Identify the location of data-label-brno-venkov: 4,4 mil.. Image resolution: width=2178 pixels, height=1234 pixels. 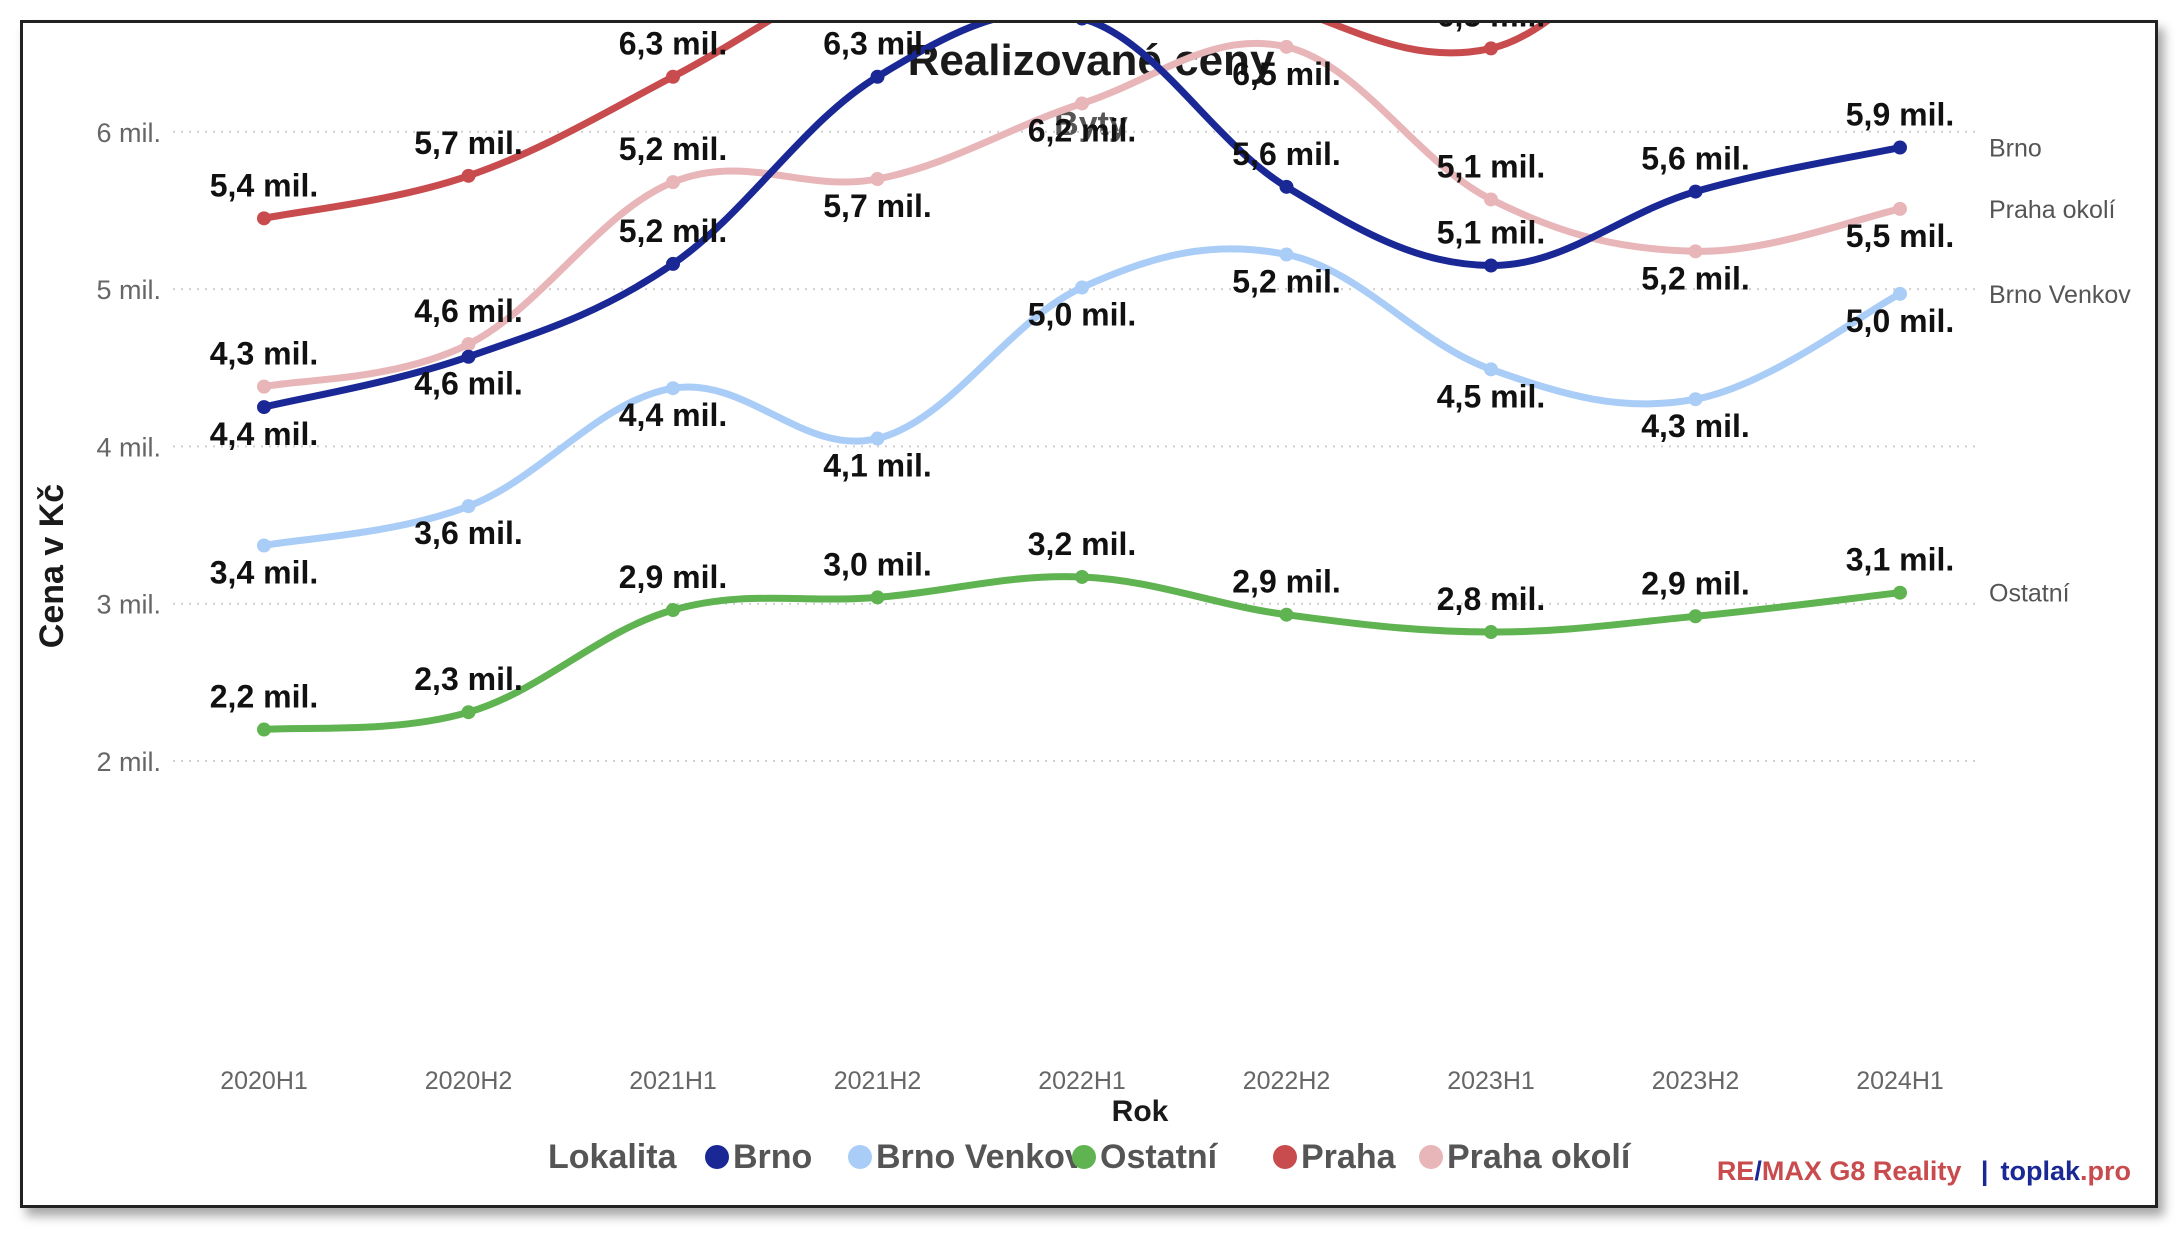
(673, 415).